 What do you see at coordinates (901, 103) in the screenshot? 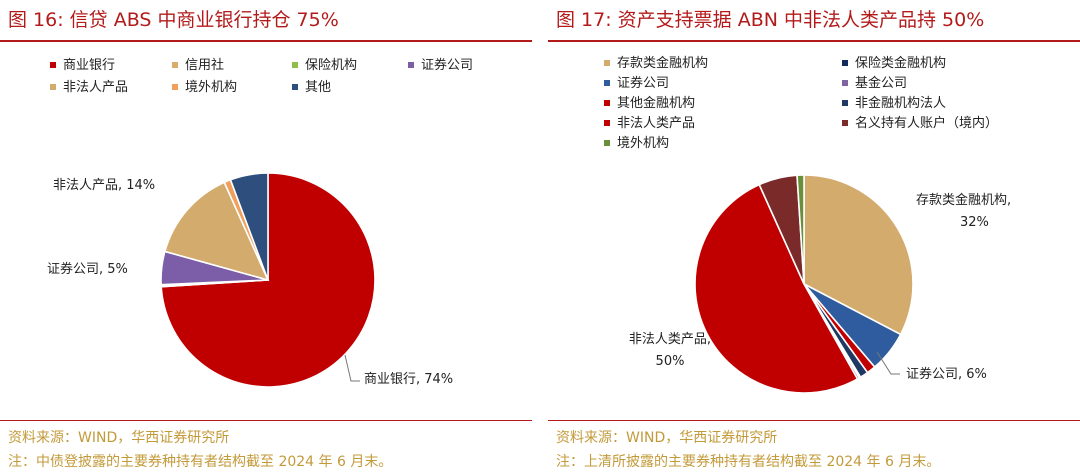
I see `legend-label: 非金融机构法人` at bounding box center [901, 103].